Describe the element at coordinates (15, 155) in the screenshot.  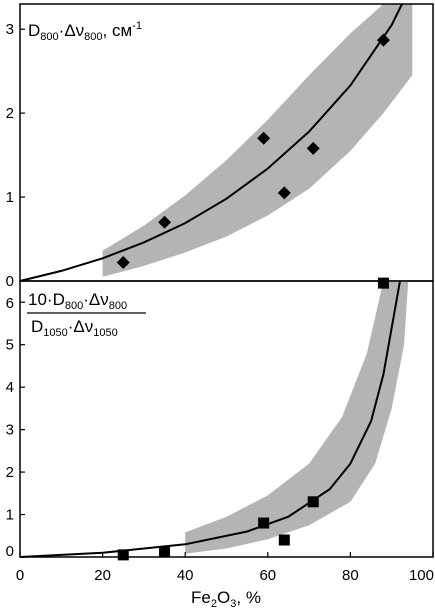
I see `y-ticks-top: 0 1 2 3` at that location.